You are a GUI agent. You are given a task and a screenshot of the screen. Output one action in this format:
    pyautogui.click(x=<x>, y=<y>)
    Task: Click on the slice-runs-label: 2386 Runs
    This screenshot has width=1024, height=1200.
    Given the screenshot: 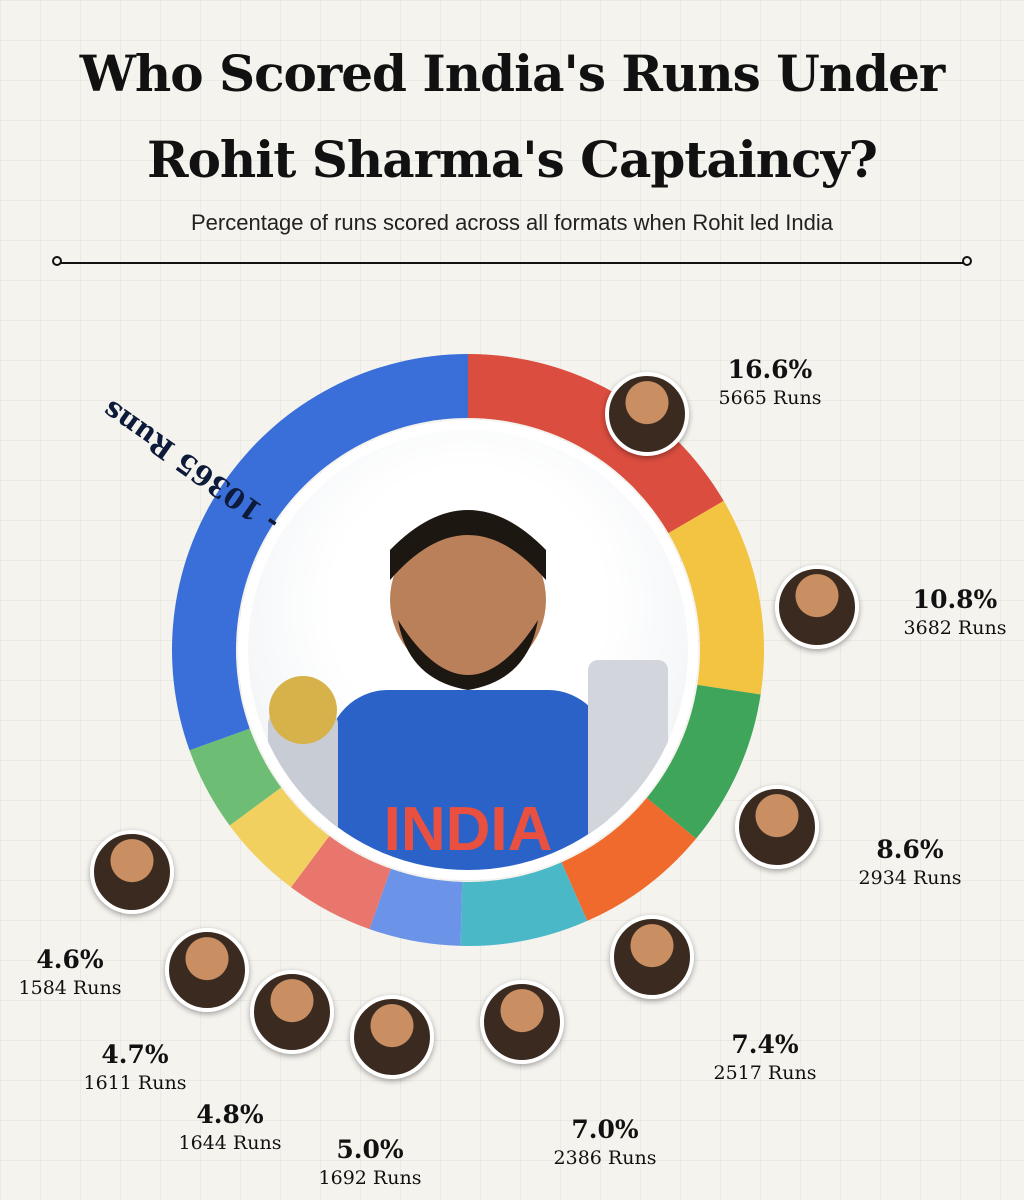 What is the action you would take?
    pyautogui.click(x=605, y=1158)
    